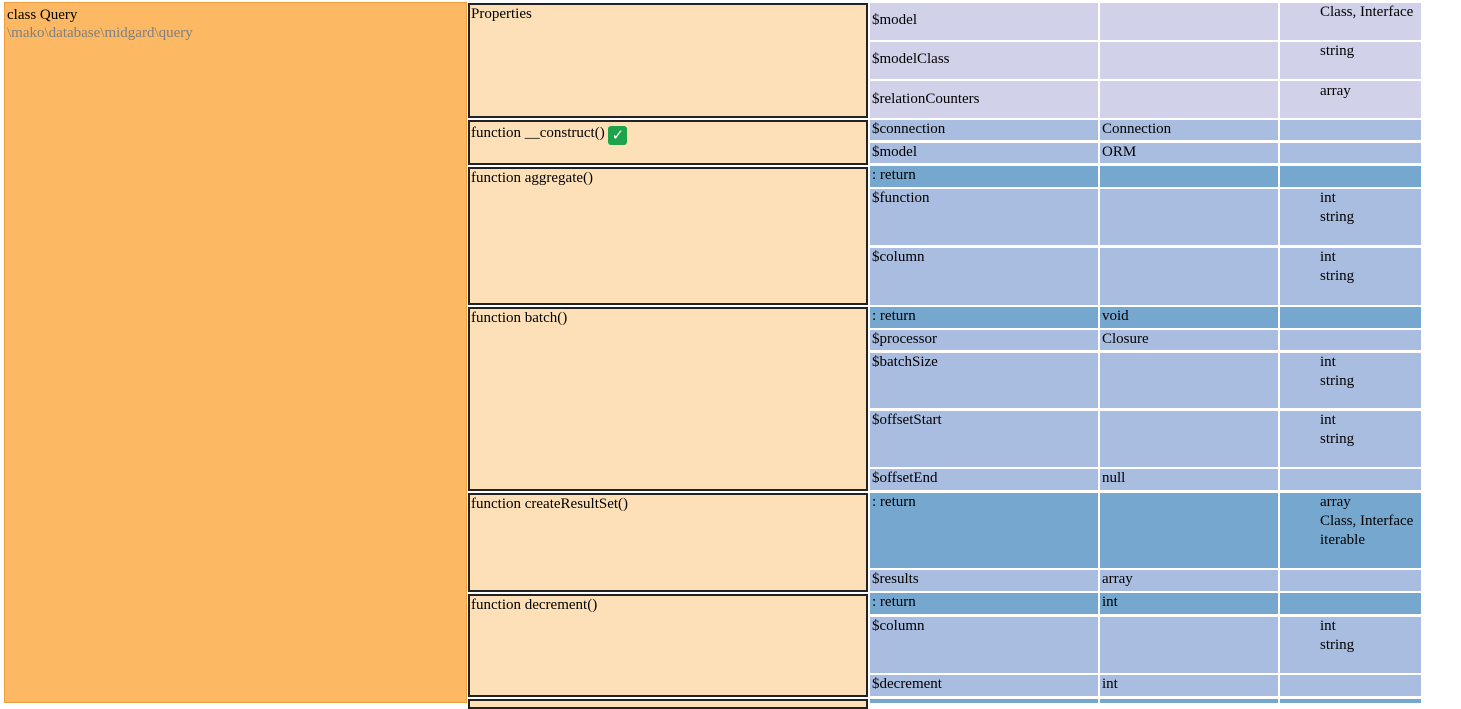  I want to click on function-aggregate: function aggregate(), so click(668, 236).